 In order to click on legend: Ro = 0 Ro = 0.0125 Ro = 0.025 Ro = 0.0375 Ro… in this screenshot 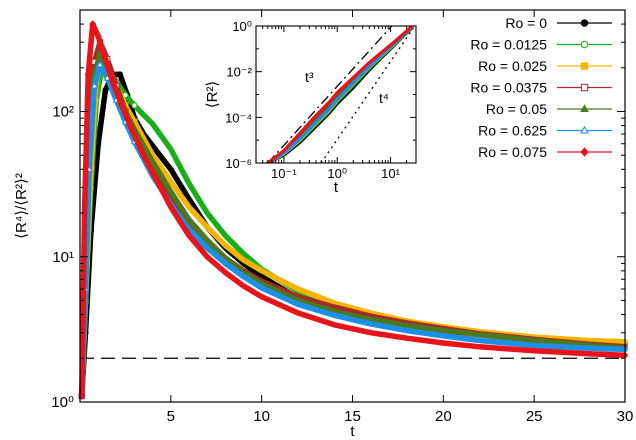, I will do `click(541, 87)`.